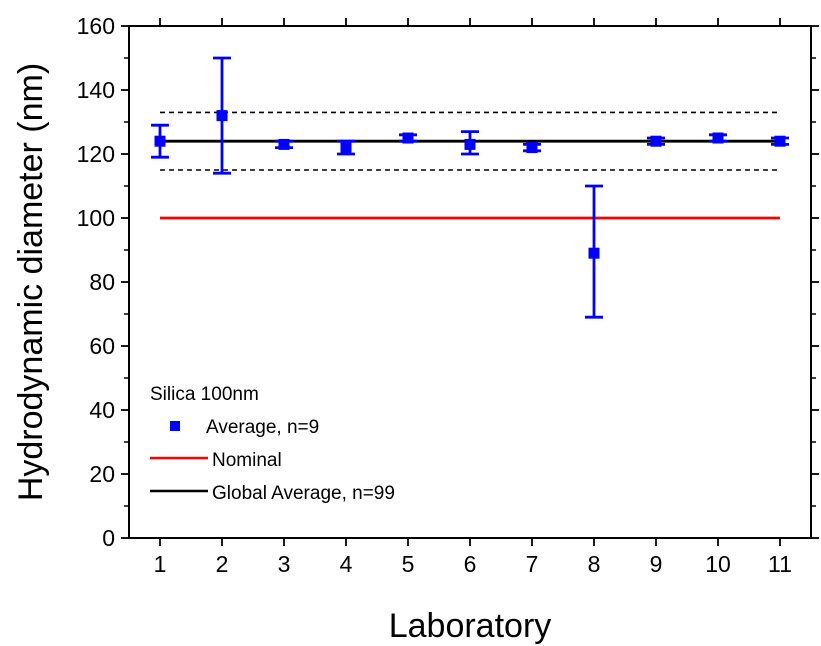  Describe the element at coordinates (470, 564) in the screenshot. I see `x-tick-label-6: 6` at that location.